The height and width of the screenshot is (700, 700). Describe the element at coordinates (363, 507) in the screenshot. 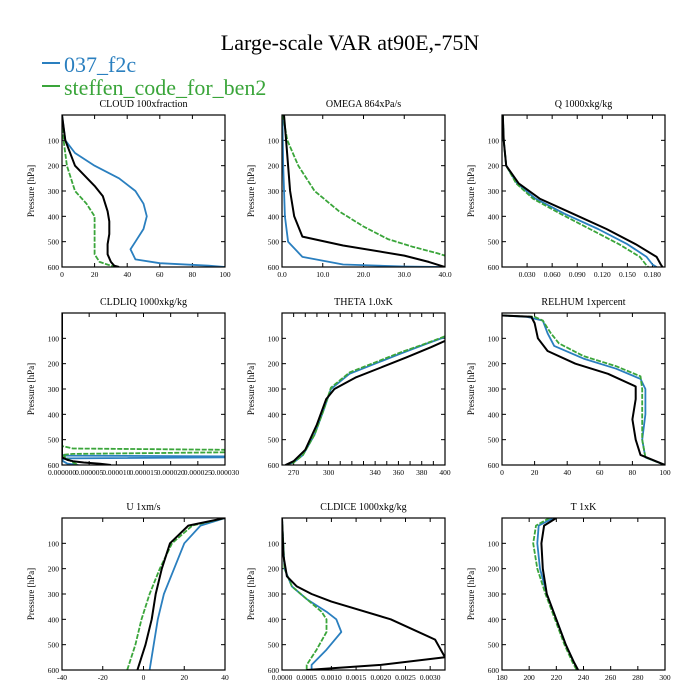

I see `panel-title: CLDICE 1000xkg/kg` at that location.